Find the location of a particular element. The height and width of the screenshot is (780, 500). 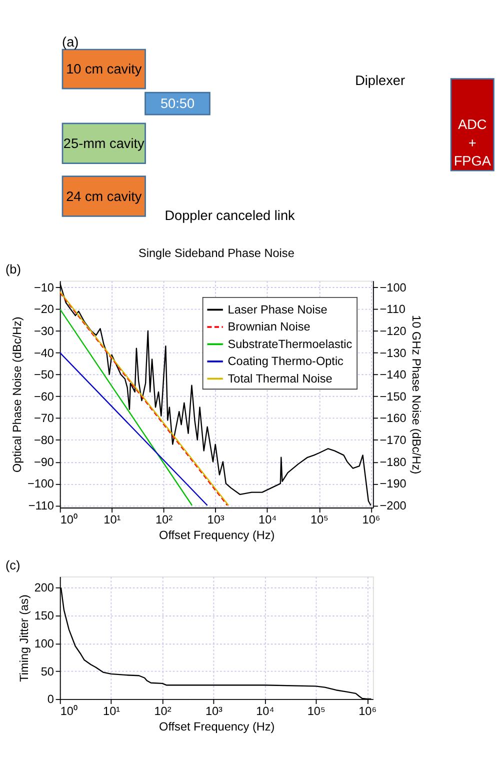

y-tick-label: 0 is located at coordinates (50, 699).